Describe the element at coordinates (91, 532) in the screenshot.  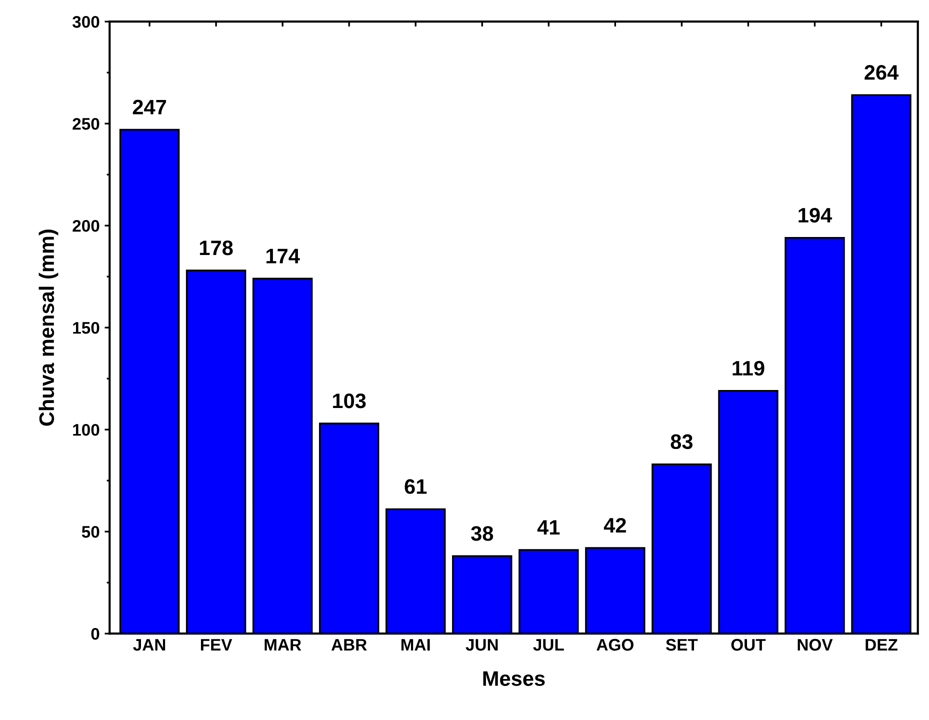
I see `y-tick-label: 50` at that location.